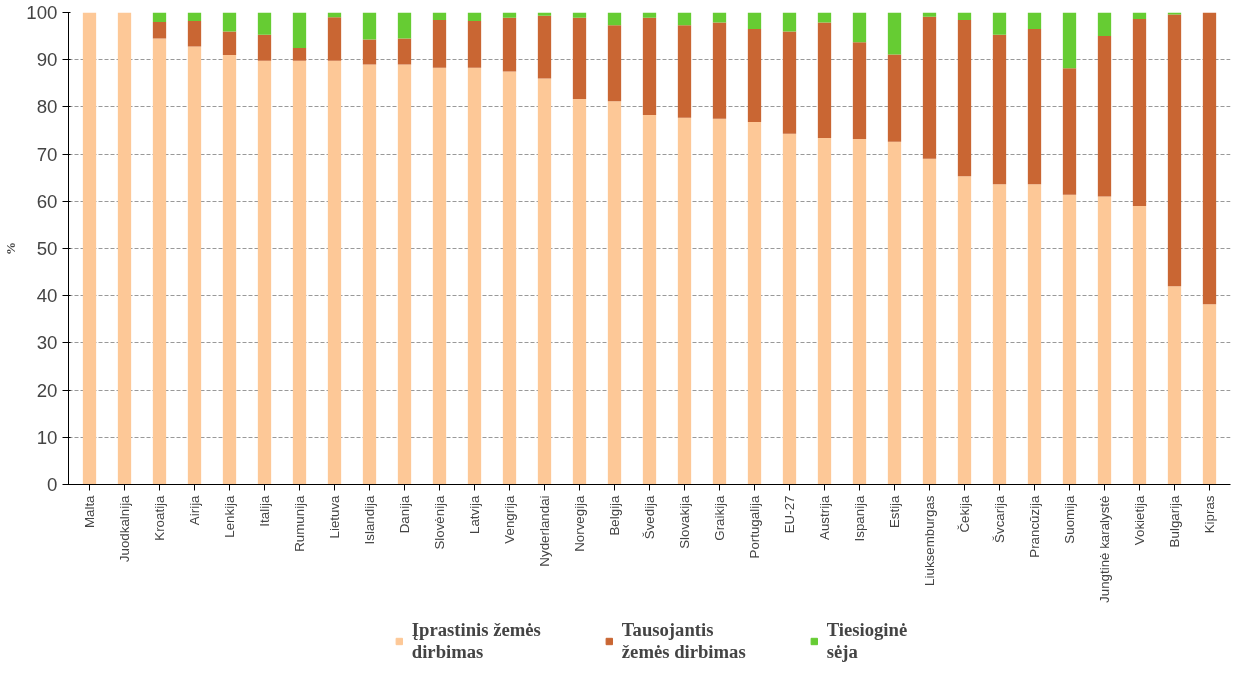  What do you see at coordinates (47, 437) in the screenshot?
I see `y-tick-label: 10` at bounding box center [47, 437].